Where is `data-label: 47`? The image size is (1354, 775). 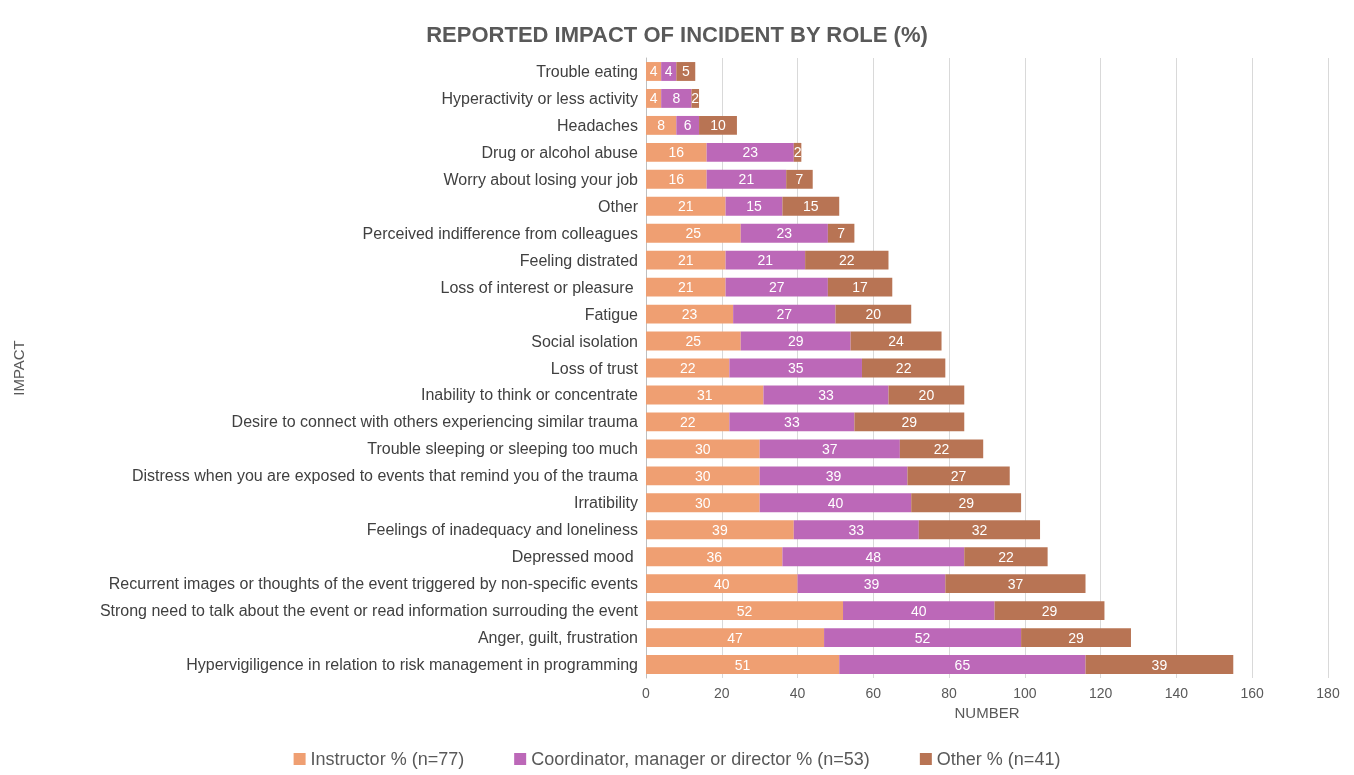 data-label: 47 is located at coordinates (735, 637).